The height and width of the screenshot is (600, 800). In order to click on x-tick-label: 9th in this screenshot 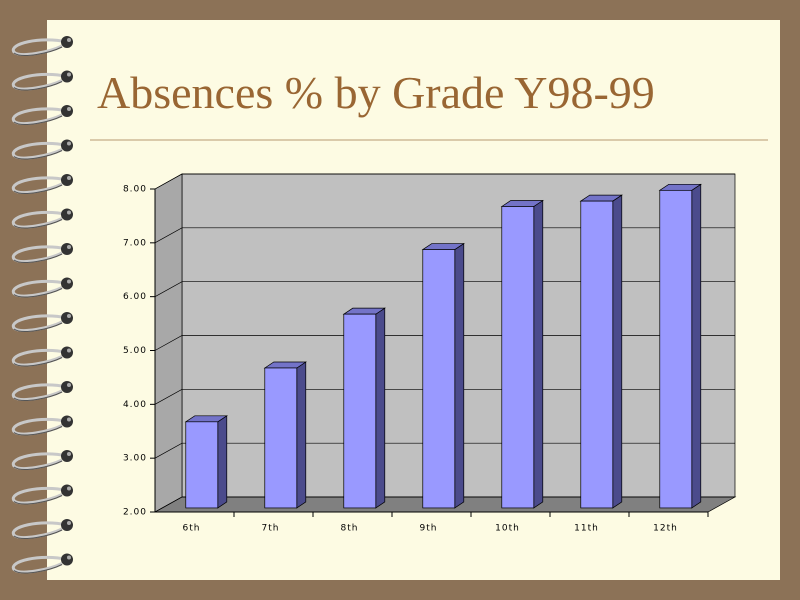, I will do `click(429, 529)`.